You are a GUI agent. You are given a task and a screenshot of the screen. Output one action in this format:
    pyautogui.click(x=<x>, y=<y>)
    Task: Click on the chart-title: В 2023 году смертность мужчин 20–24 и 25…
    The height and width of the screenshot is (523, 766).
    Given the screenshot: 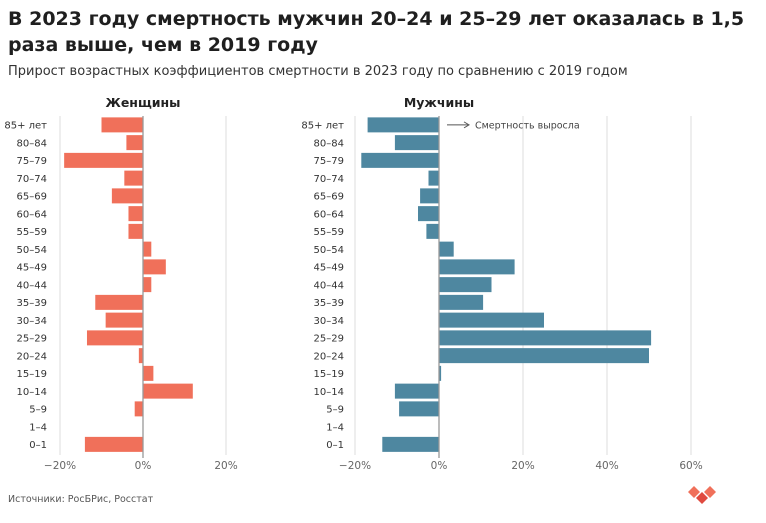 What is the action you would take?
    pyautogui.click(x=376, y=32)
    